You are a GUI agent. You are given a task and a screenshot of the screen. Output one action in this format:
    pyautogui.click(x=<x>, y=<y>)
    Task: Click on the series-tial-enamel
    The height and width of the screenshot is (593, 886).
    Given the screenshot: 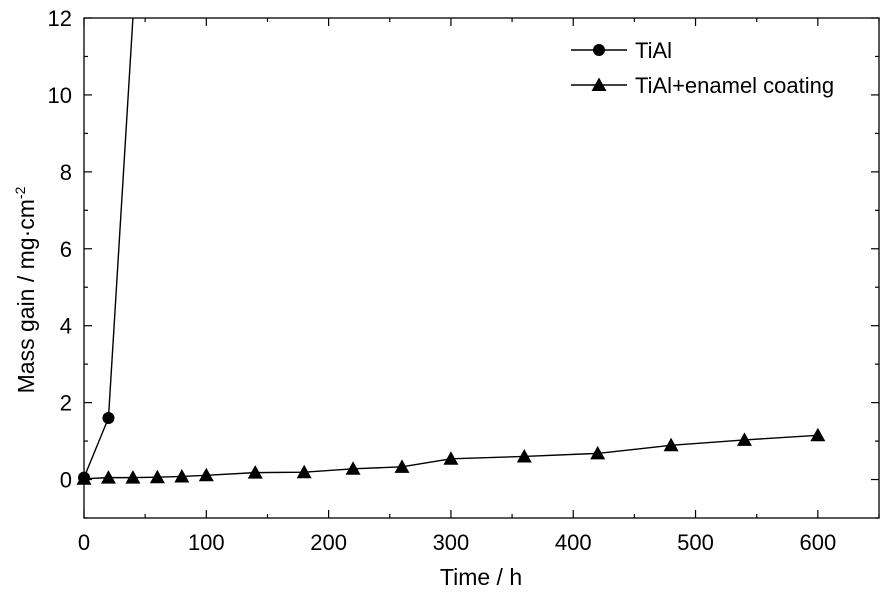 What is the action you would take?
    pyautogui.click(x=451, y=456)
    